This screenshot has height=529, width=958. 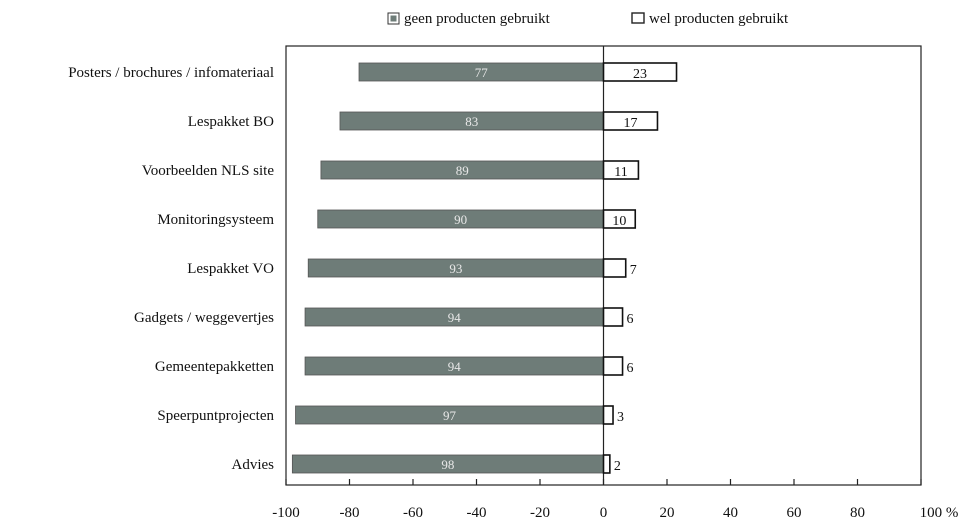 I want to click on legend-swatch-fill, so click(x=393, y=18).